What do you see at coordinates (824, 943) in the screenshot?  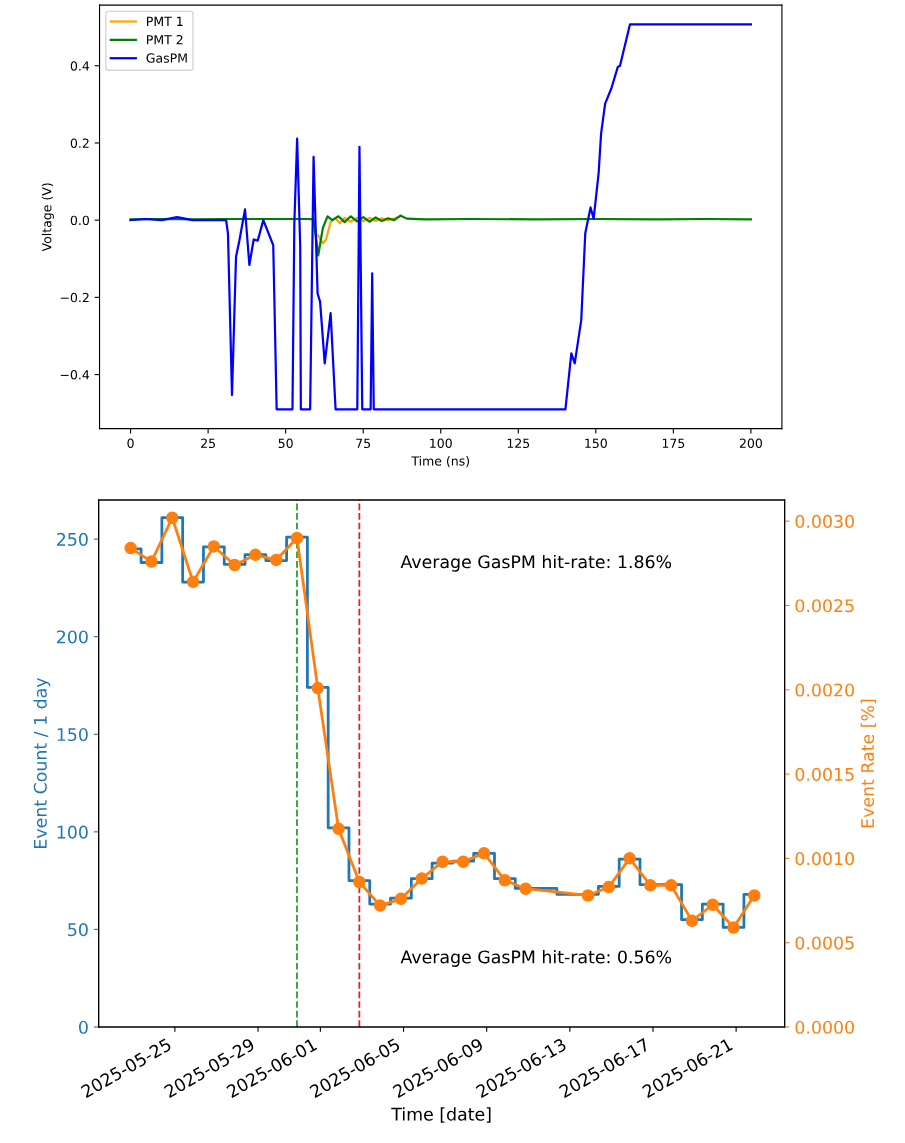 I see `y2-tick-label: 0.0005` at bounding box center [824, 943].